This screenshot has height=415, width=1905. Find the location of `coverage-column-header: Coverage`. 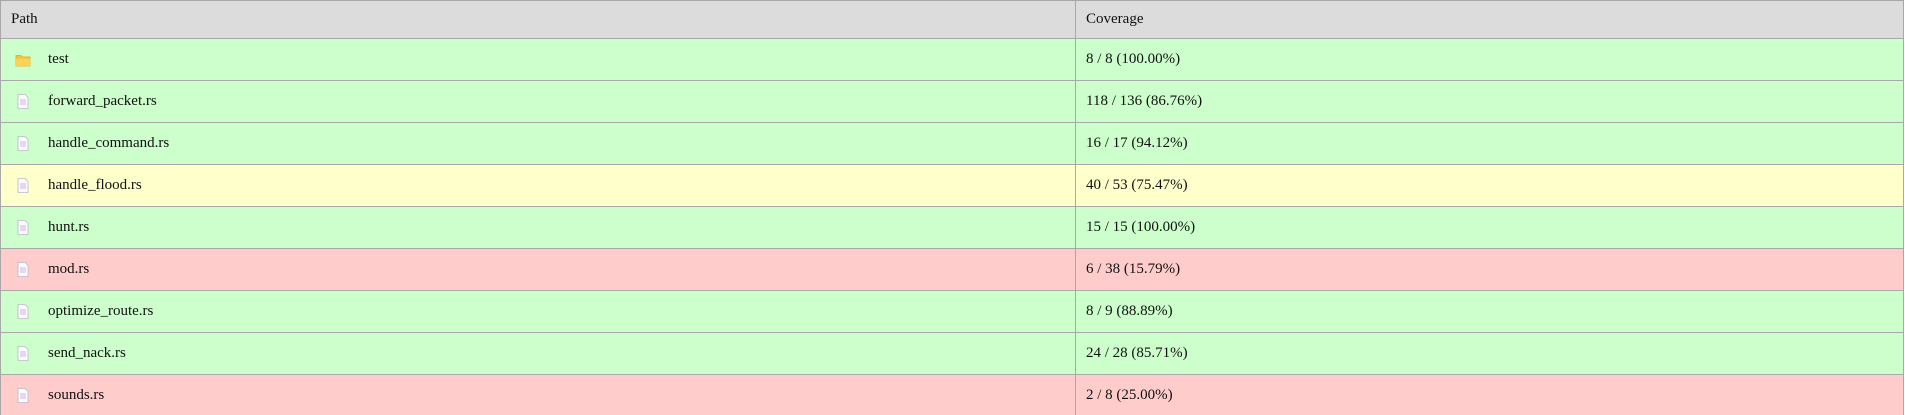

coverage-column-header: Coverage is located at coordinates (1489, 19).